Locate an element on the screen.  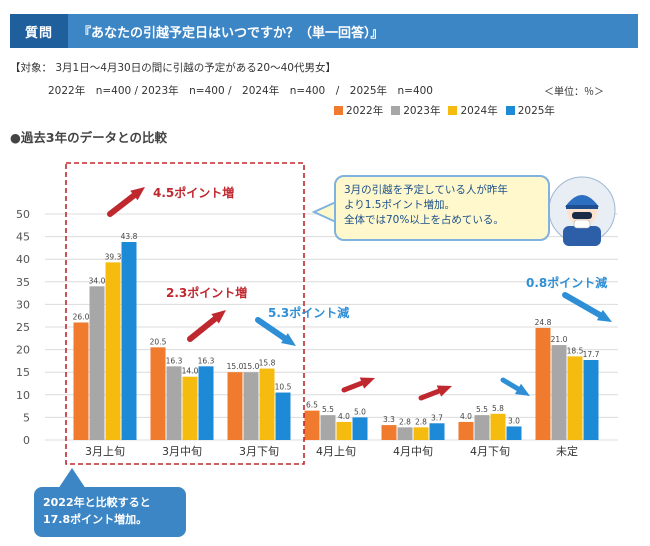
y-tick-label: 10 is located at coordinates (23, 395).